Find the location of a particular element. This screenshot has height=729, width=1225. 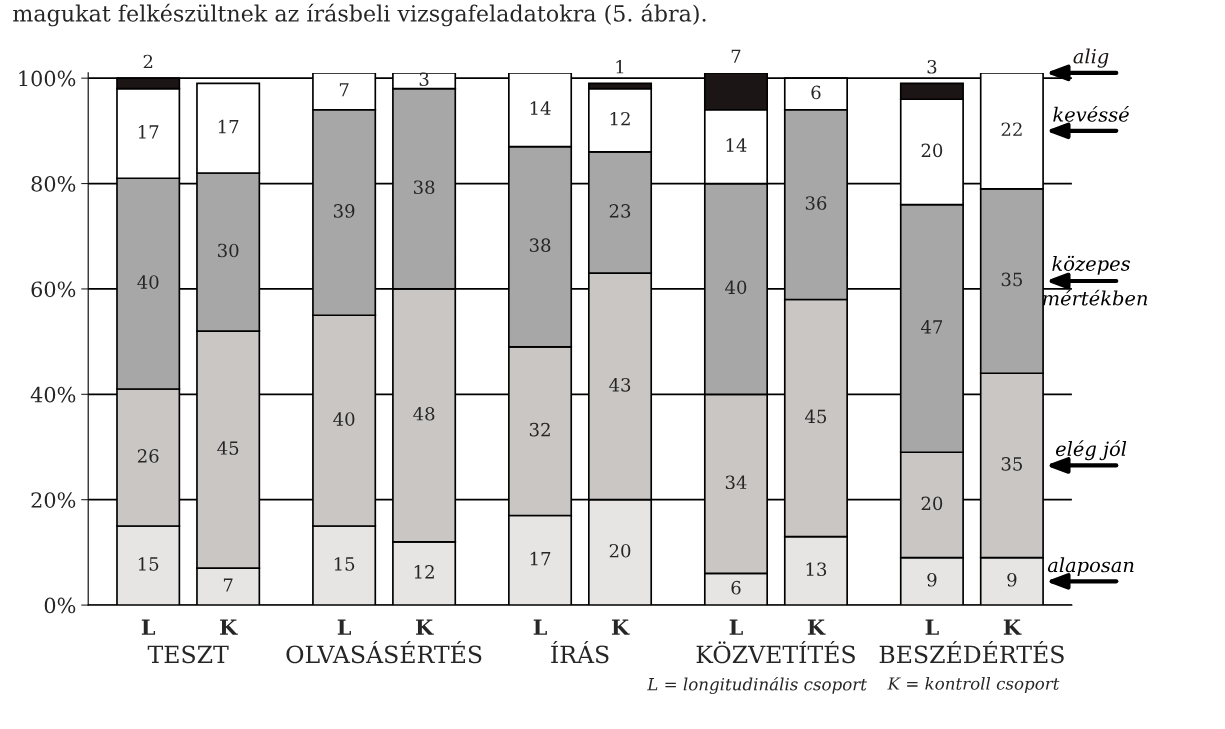

y-tick-label: 20% is located at coordinates (53, 500).